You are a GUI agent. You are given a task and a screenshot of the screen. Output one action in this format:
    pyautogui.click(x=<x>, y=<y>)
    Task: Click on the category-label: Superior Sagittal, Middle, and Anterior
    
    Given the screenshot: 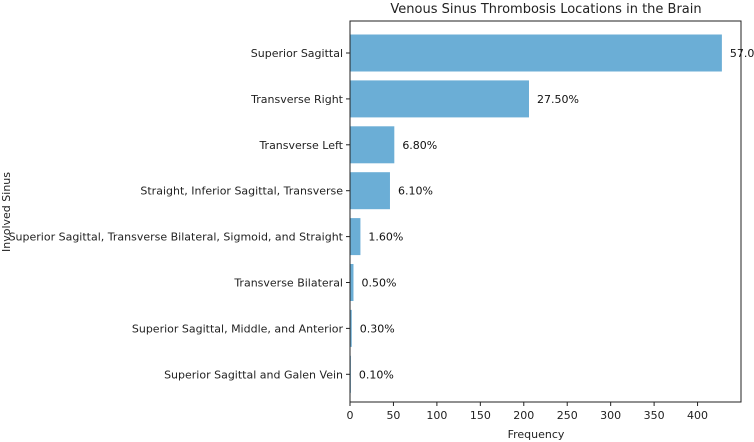 What is the action you would take?
    pyautogui.click(x=238, y=328)
    